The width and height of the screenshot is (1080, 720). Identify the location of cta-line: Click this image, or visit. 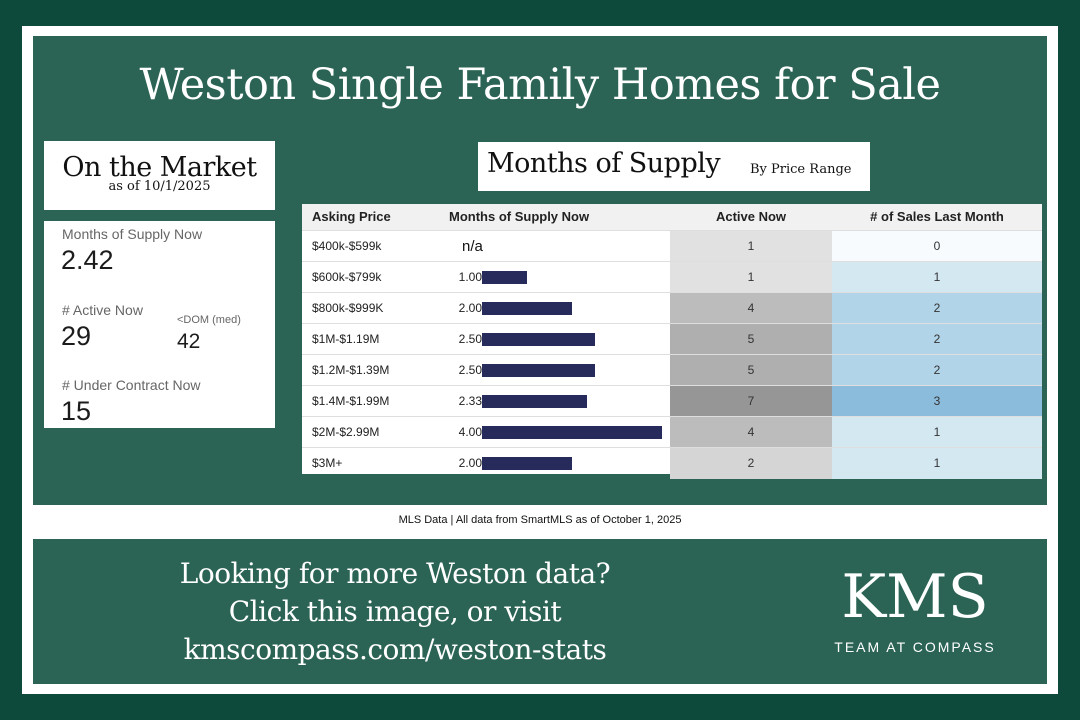
(395, 611).